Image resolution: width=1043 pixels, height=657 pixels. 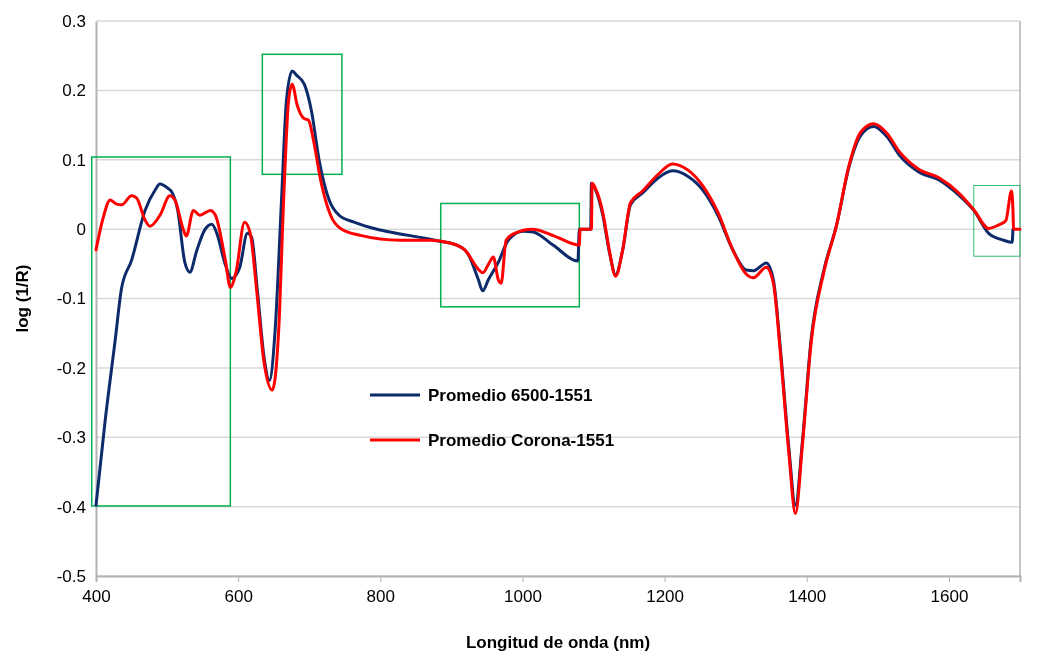 What do you see at coordinates (74, 21) in the screenshot?
I see `y-tick-label: 0.3` at bounding box center [74, 21].